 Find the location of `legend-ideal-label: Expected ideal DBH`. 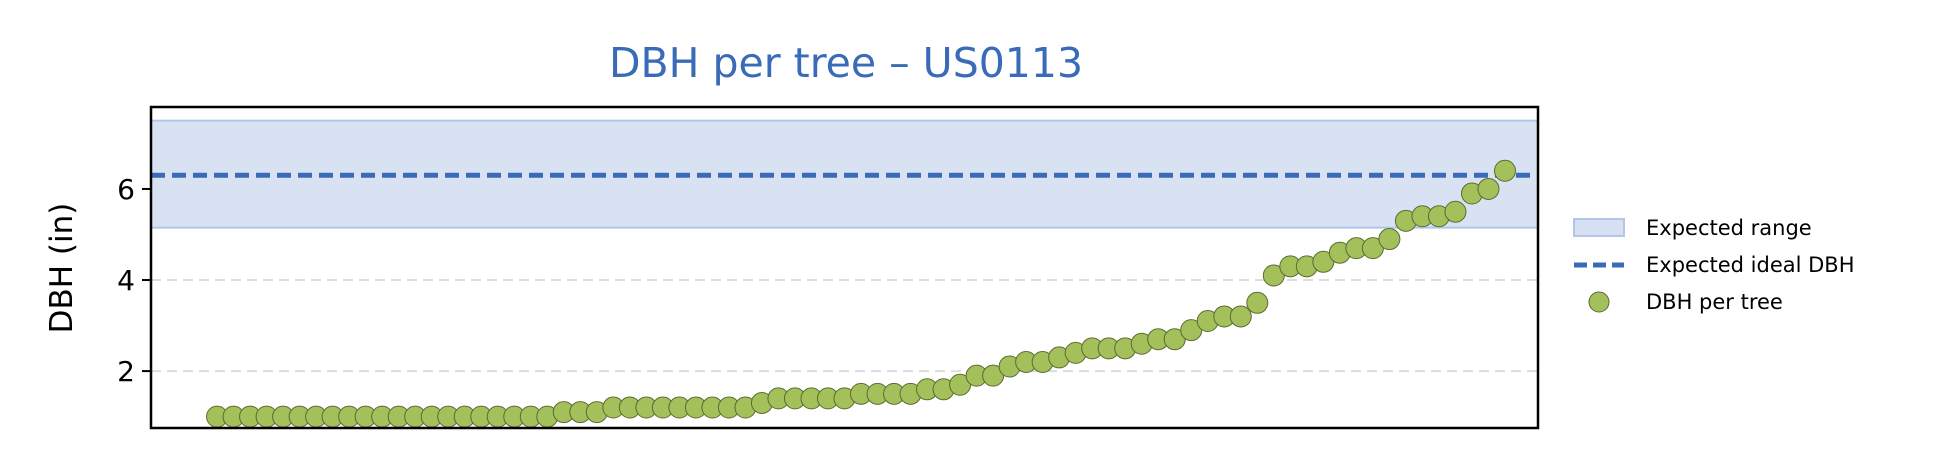

legend-ideal-label: Expected ideal DBH is located at coordinates (1750, 265).